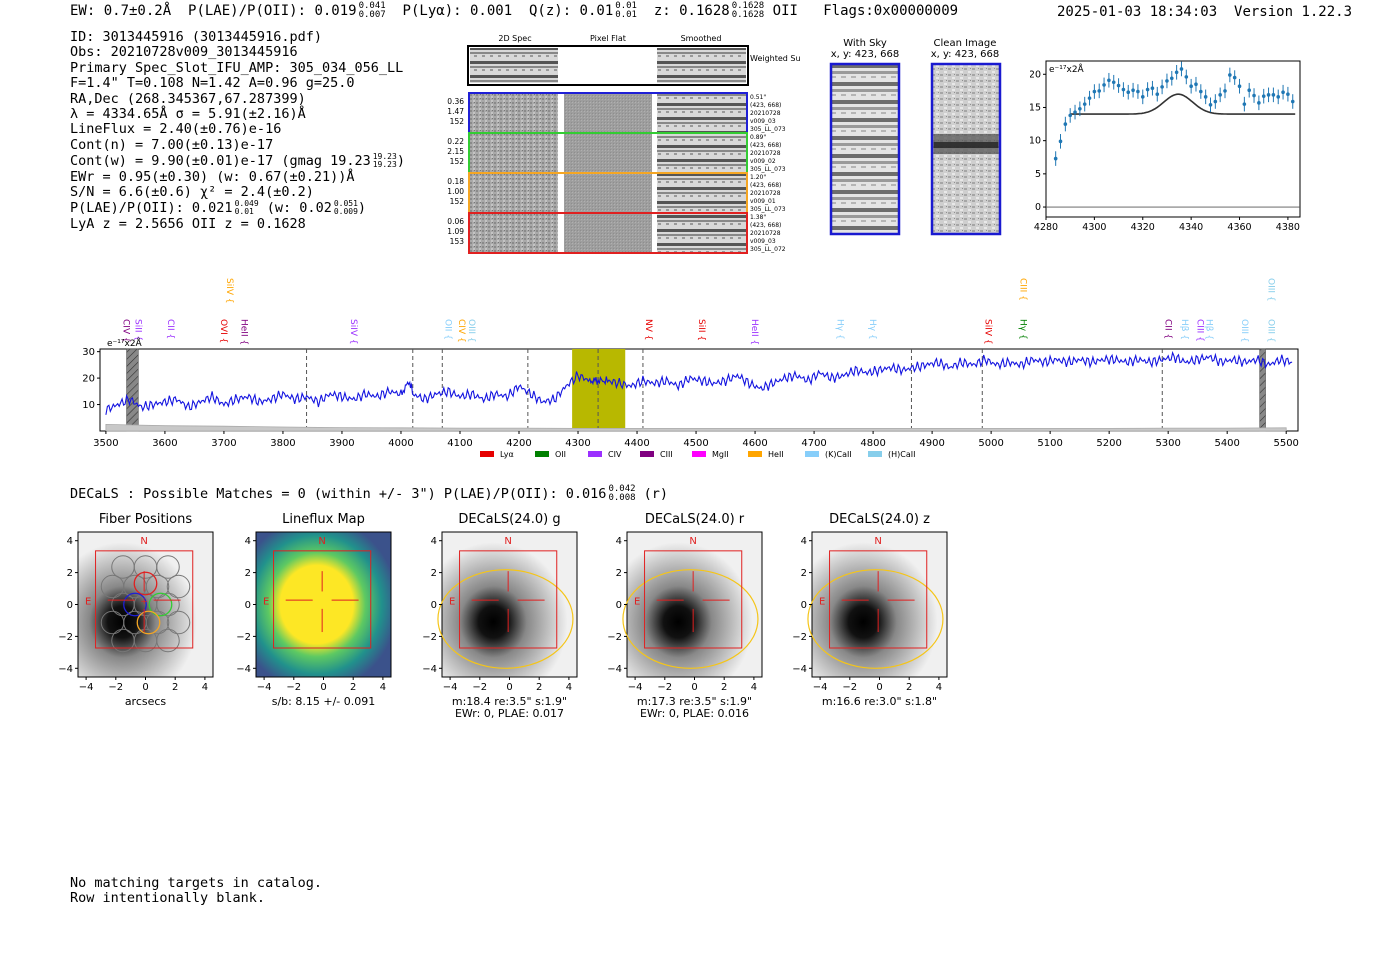 This screenshot has height=953, width=1400. I want to click on panel-caption-line1: m:17.3 re:3.5" s:1.9", so click(694, 701).